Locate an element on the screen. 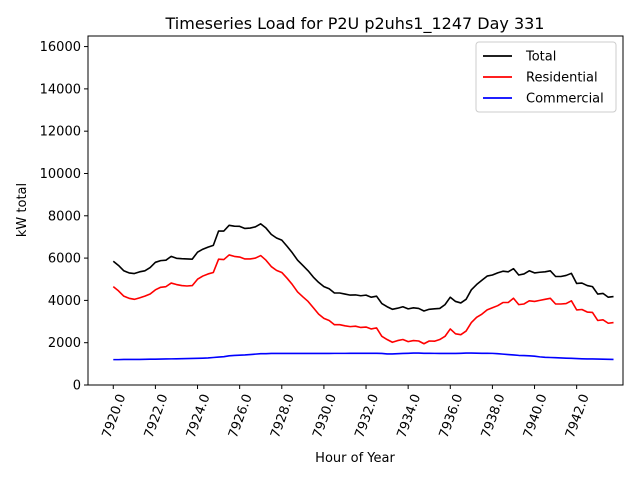 Image resolution: width=640 pixels, height=480 pixels. y-tick-label: 6000 is located at coordinates (64, 259).